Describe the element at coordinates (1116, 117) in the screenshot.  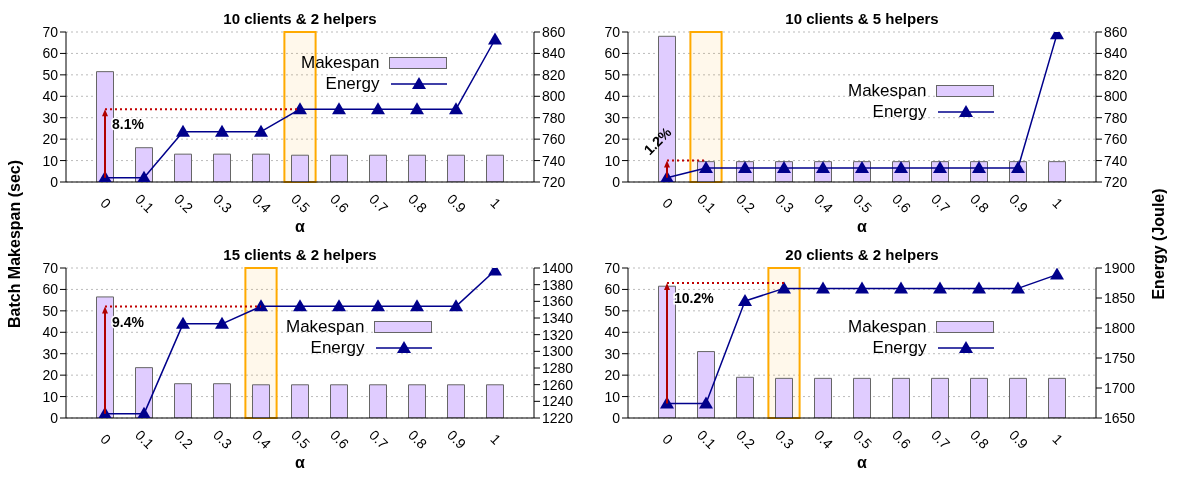
I see `y2-tick-label: 780` at that location.